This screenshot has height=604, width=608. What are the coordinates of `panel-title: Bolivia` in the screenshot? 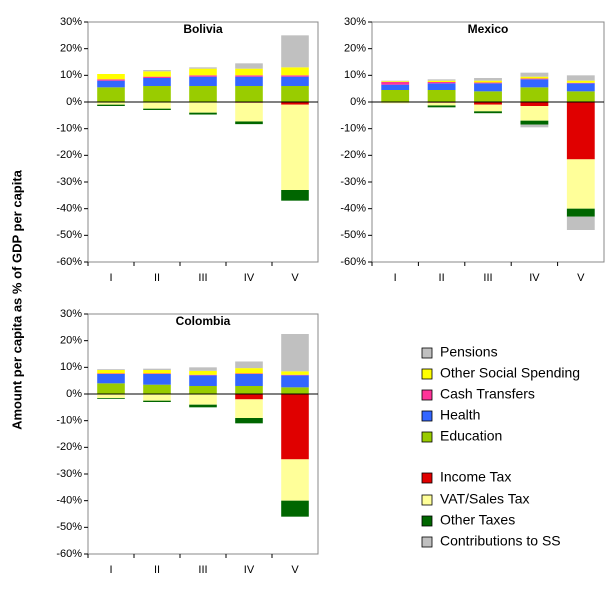 It's located at (203, 29).